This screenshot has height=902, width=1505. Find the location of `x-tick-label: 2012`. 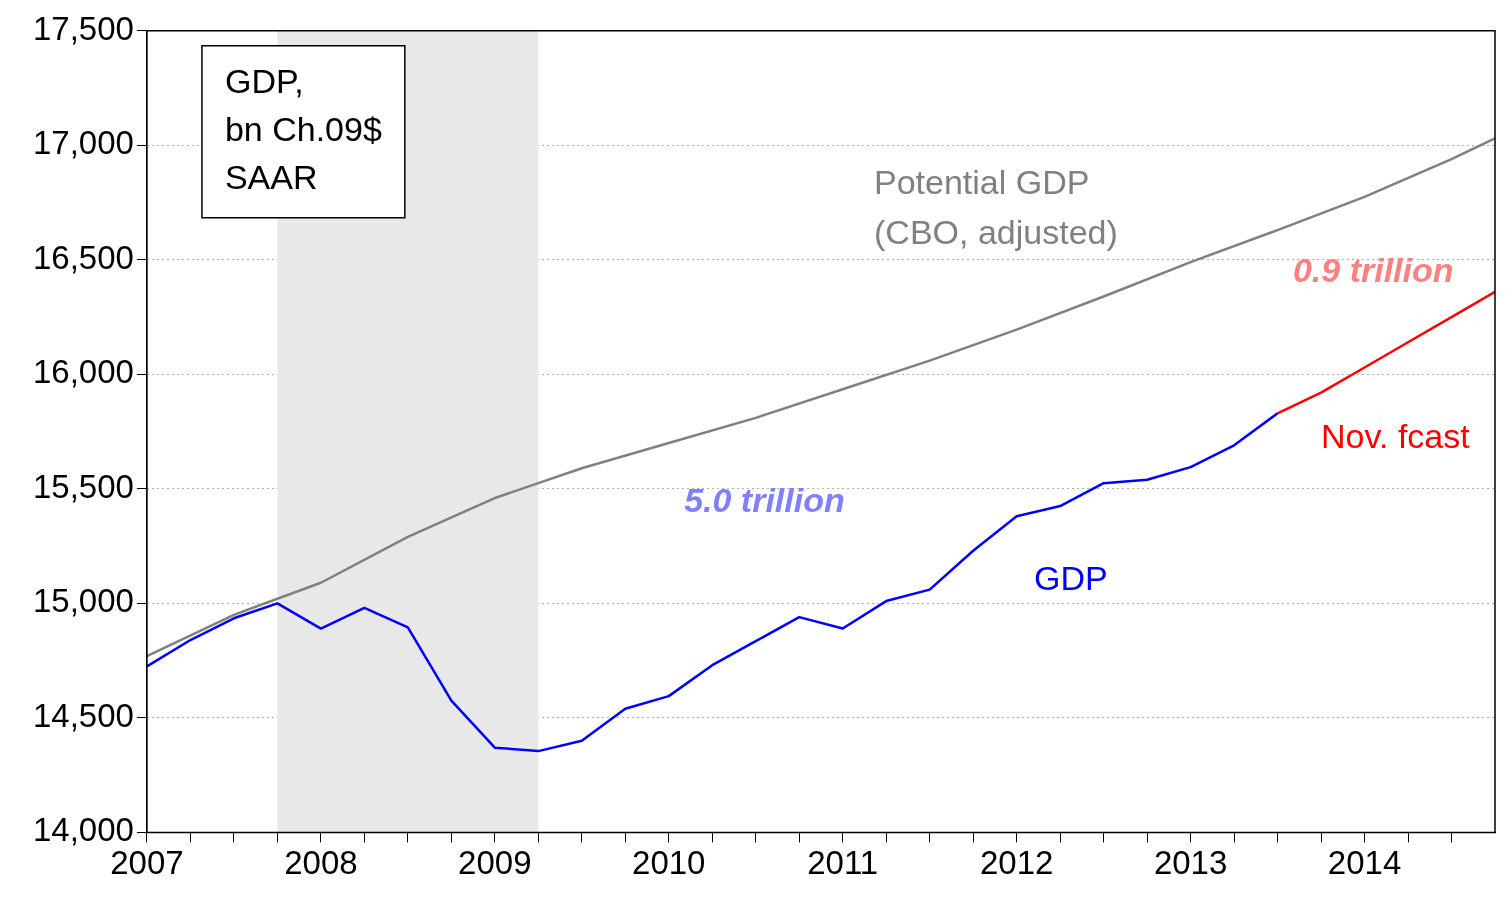

x-tick-label: 2012 is located at coordinates (1016, 863).